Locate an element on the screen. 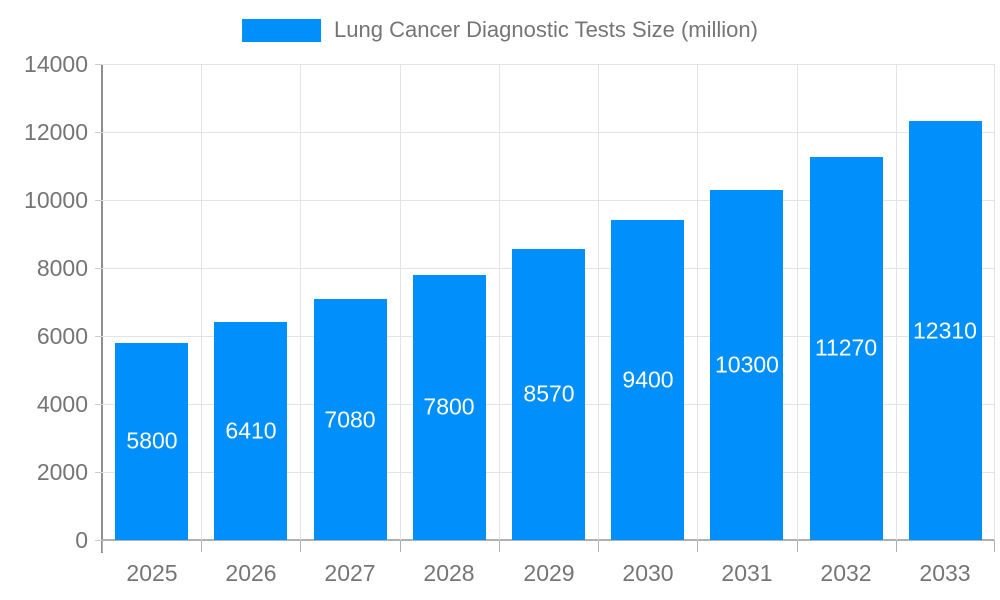 The image size is (1000, 600). x-tick-label-2026: 2026 is located at coordinates (251, 573).